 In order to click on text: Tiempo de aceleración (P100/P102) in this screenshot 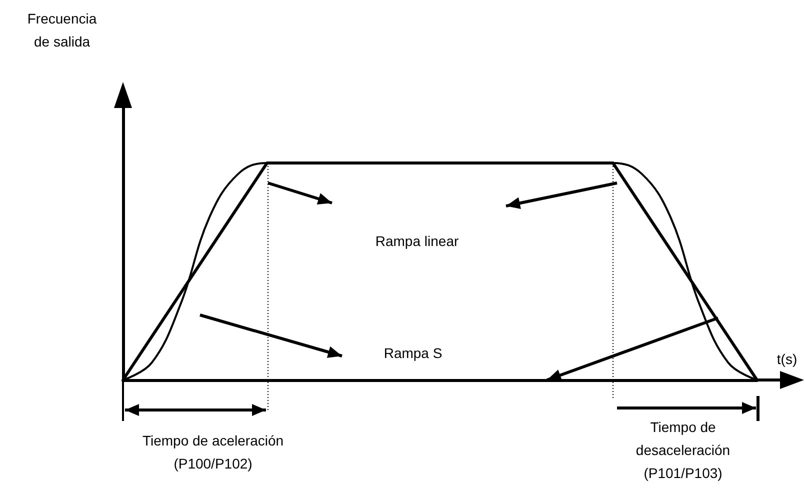, I will do `click(213, 452)`.